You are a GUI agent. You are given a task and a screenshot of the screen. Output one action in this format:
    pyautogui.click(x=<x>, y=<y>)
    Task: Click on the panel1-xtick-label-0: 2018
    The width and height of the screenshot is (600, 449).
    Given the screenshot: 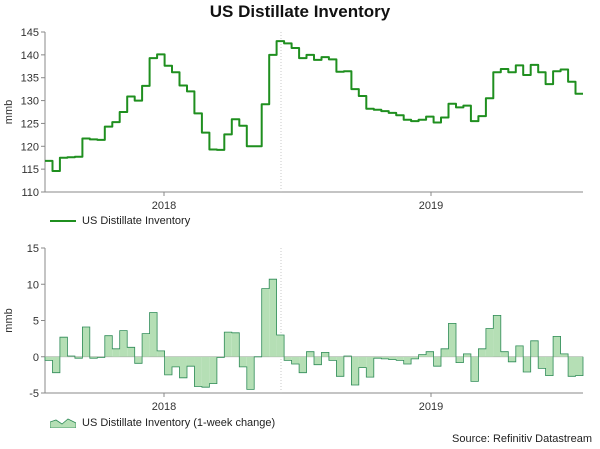 What is the action you would take?
    pyautogui.click(x=164, y=407)
    